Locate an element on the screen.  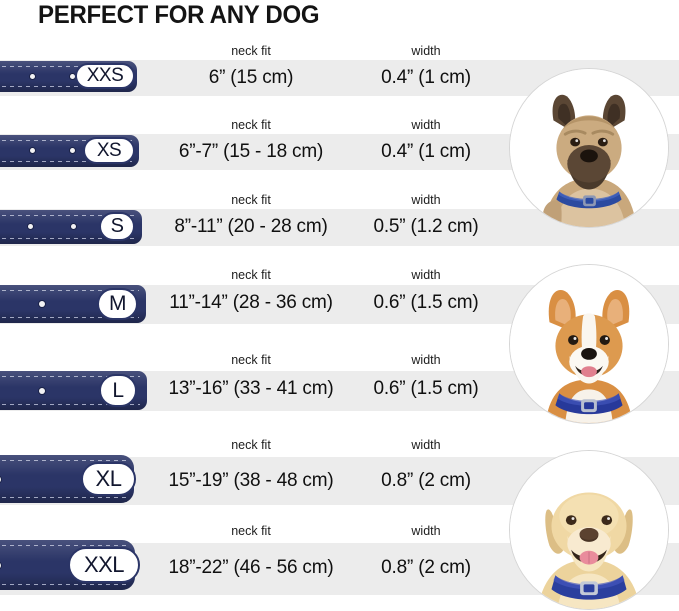
neck-fit-value: 13”-16” (33 - 41 cm) is located at coordinates (251, 388).